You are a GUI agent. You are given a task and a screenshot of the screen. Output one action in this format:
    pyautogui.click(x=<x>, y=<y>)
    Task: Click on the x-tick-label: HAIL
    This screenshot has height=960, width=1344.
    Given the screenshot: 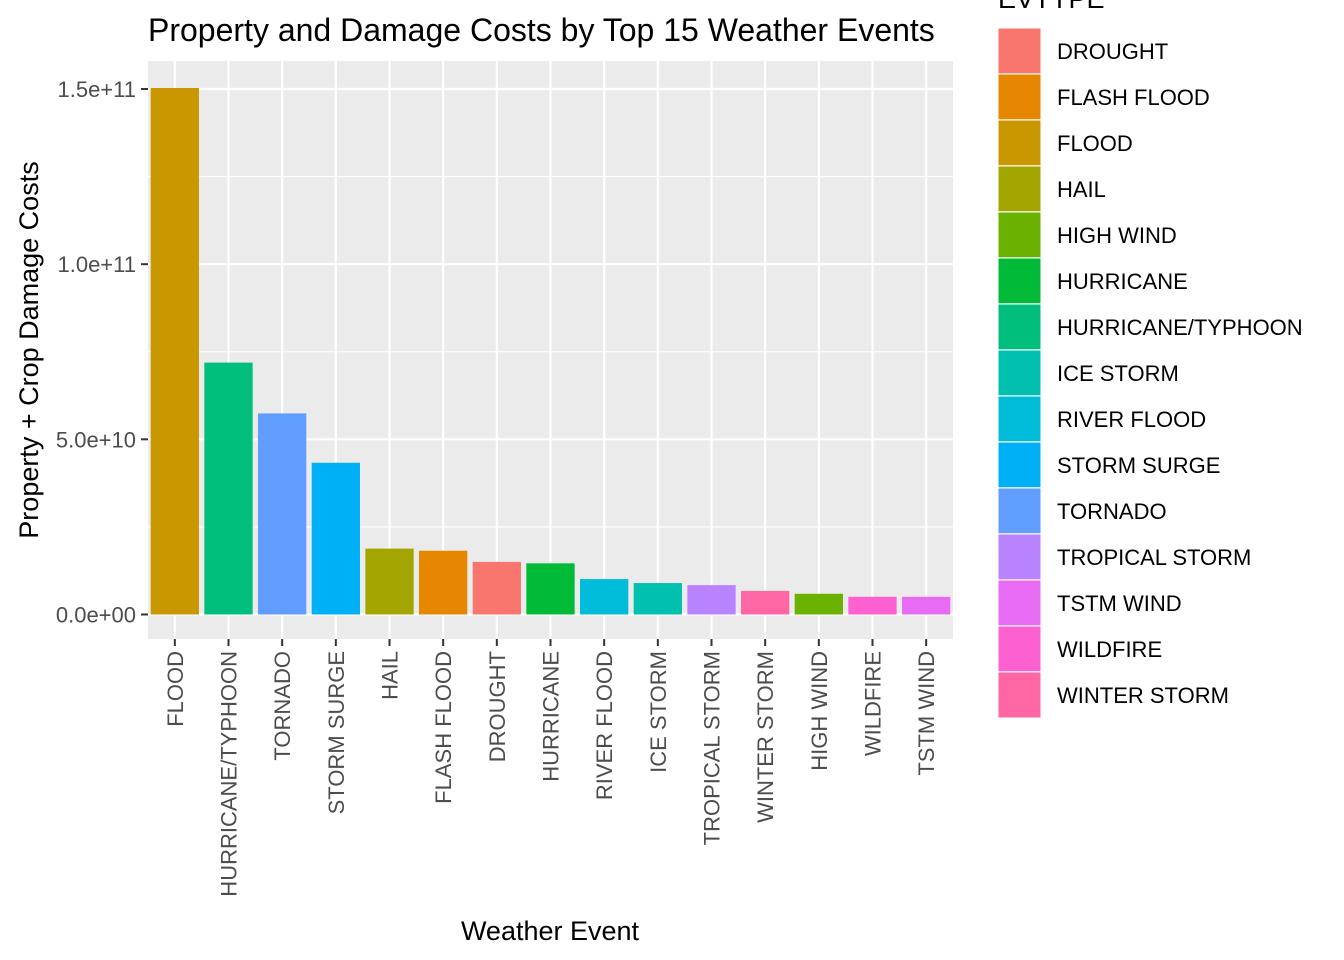 What is the action you would take?
    pyautogui.click(x=390, y=675)
    